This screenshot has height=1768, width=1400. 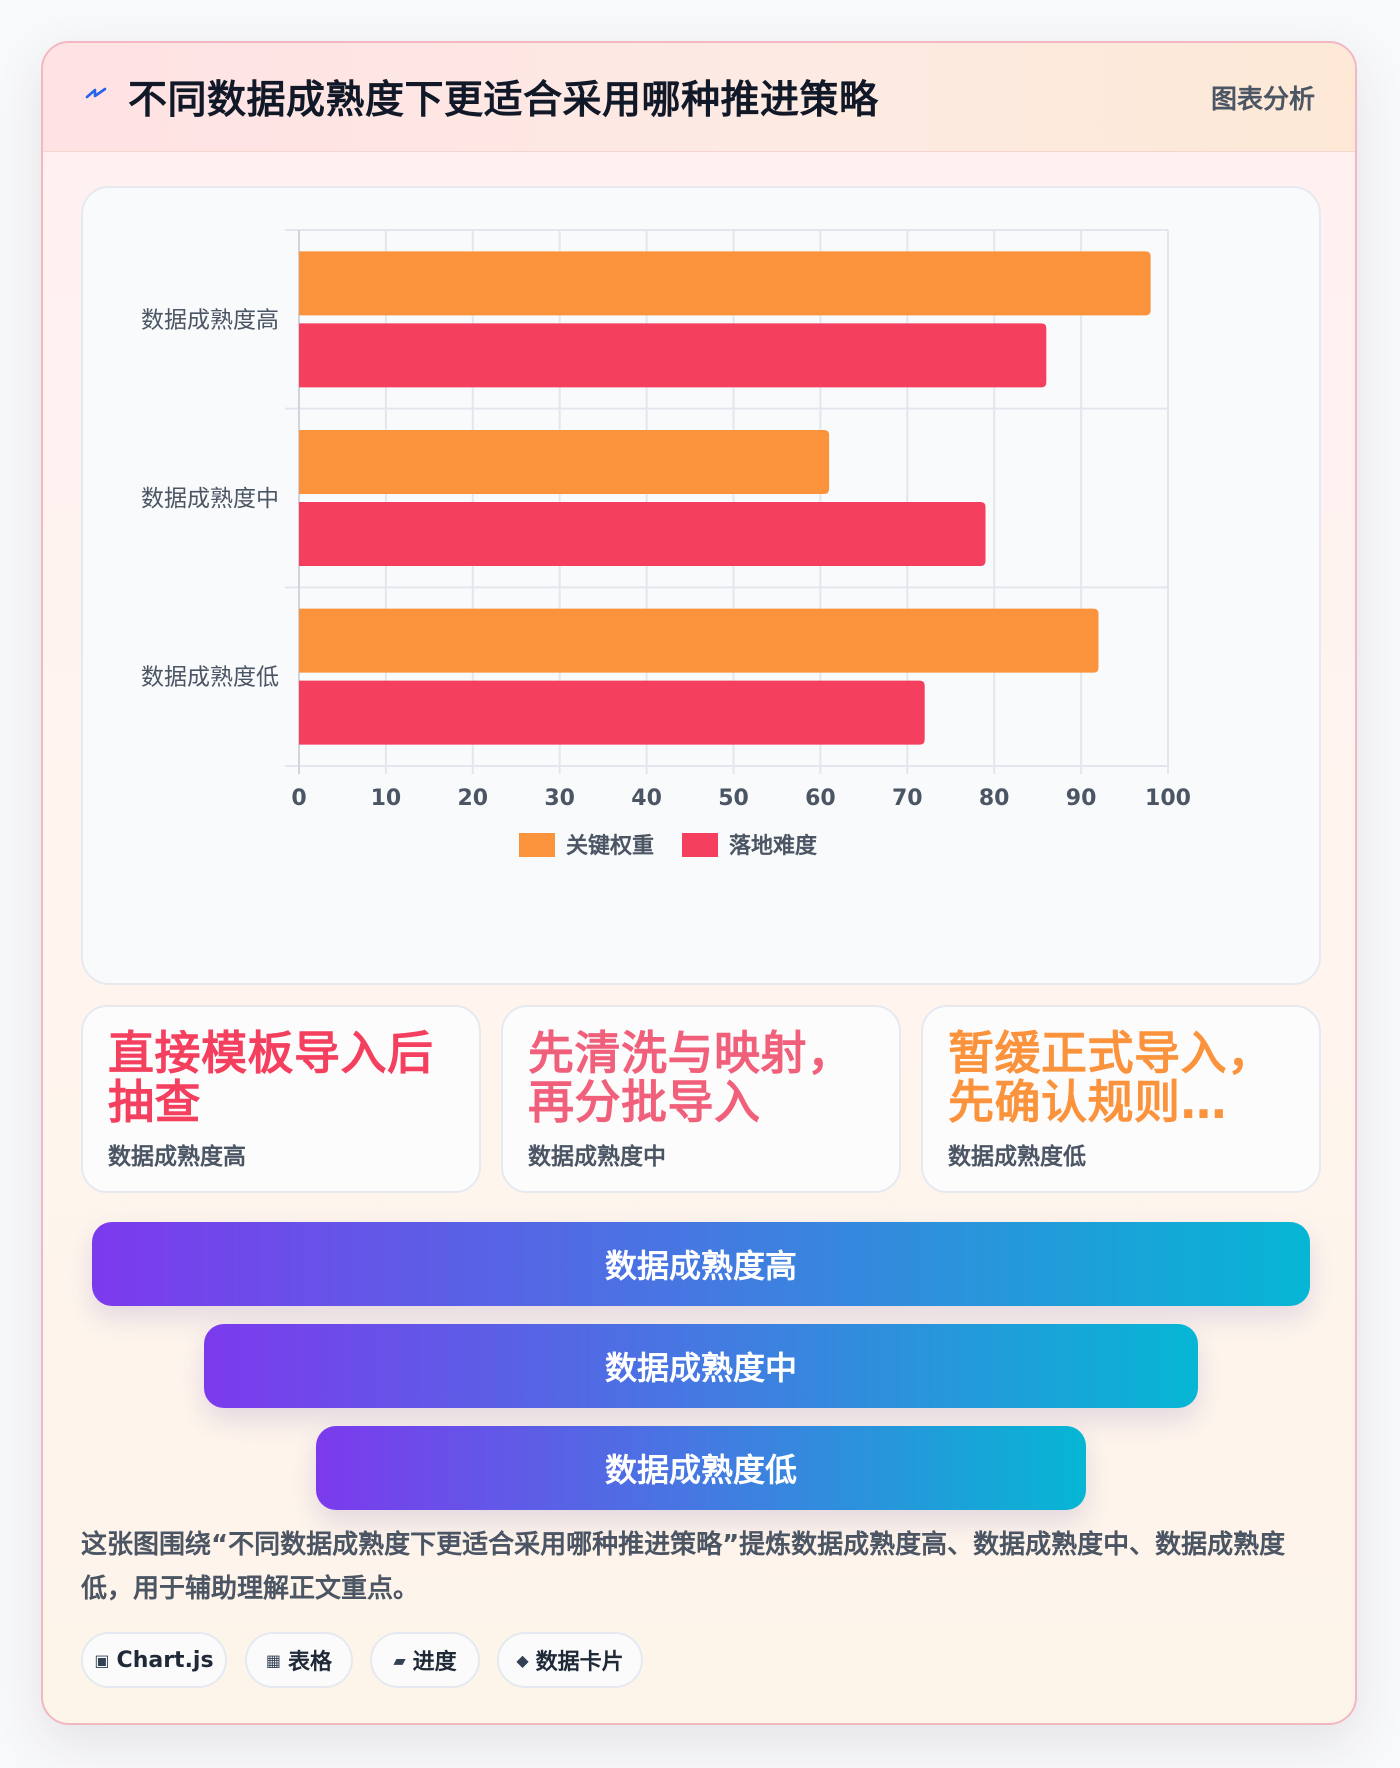 I want to click on x-tick-label: 60, so click(x=820, y=798).